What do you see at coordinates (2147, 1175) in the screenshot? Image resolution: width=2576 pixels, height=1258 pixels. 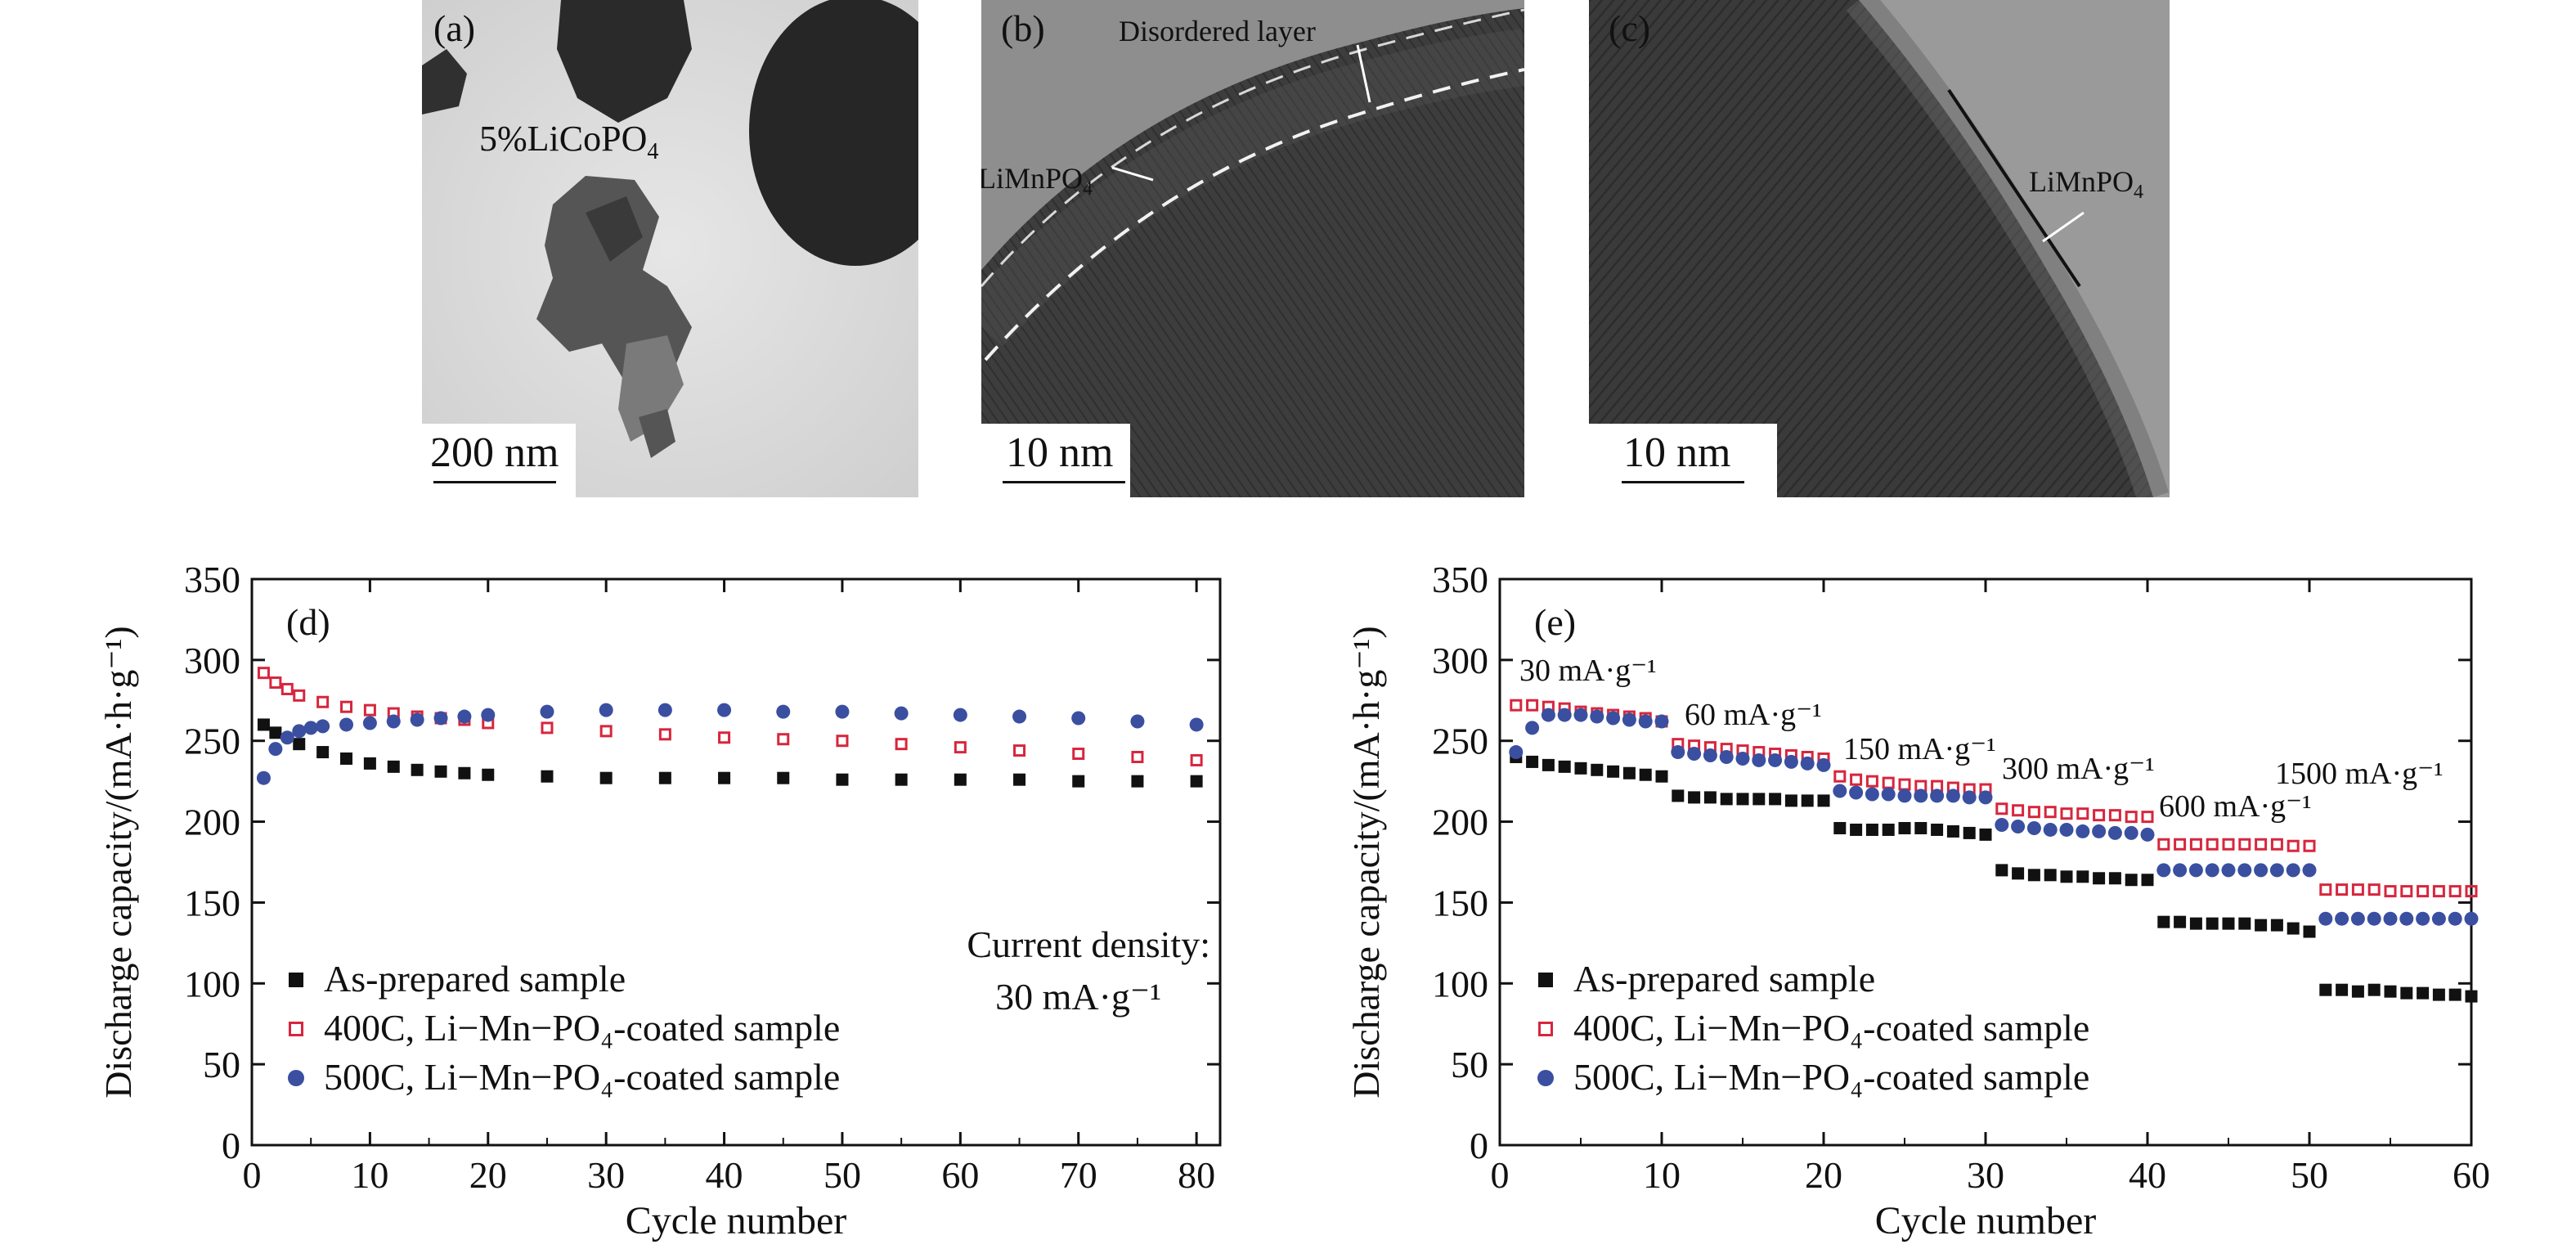 I see `x-tick-label: 40` at bounding box center [2147, 1175].